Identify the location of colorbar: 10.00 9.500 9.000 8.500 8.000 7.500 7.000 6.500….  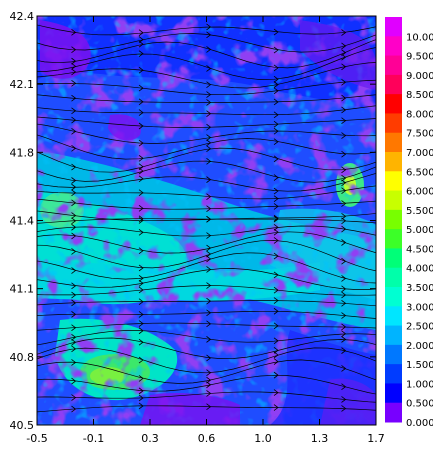
(409, 223).